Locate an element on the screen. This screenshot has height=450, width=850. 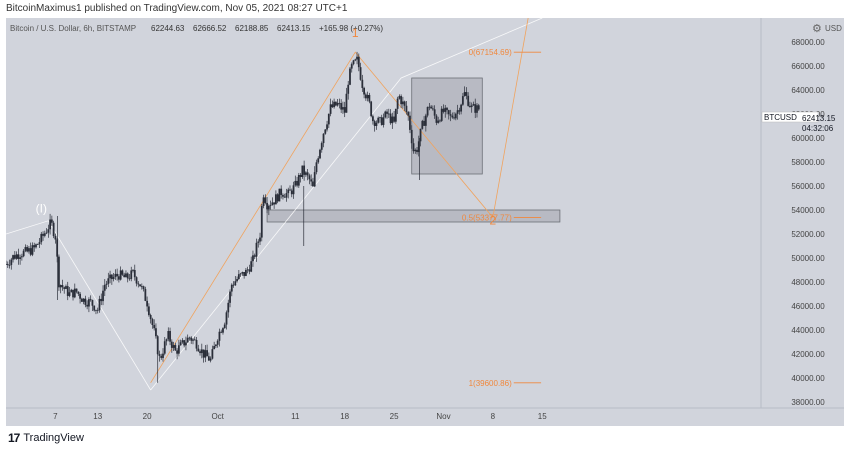
y-tick-label: 64000.00 is located at coordinates (808, 90).